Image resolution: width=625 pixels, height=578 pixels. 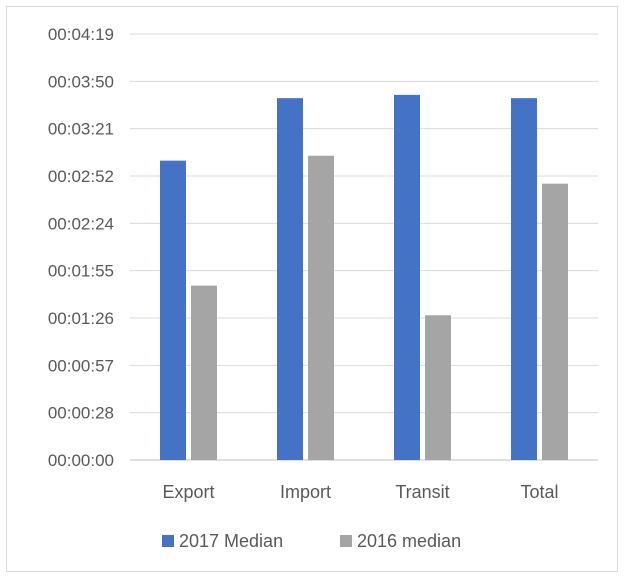 I want to click on bar-2017-export, so click(x=173, y=310).